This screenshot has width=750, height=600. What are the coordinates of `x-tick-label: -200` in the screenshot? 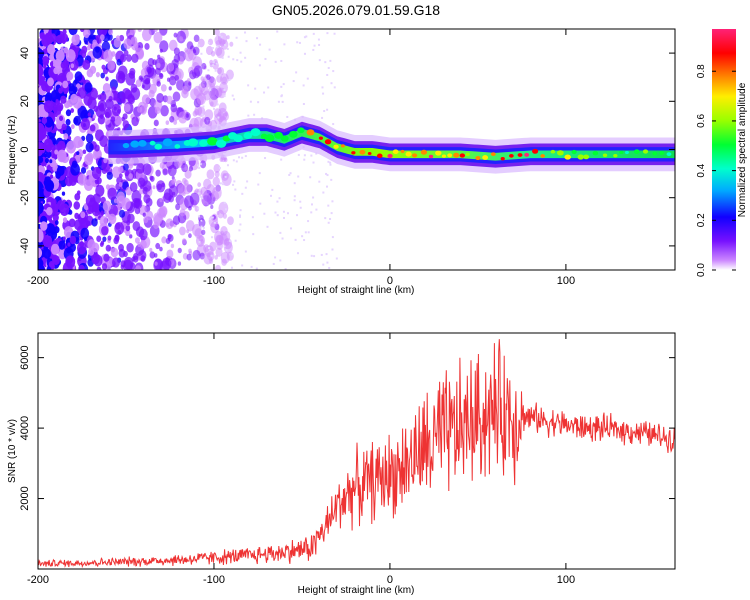 It's located at (38, 580).